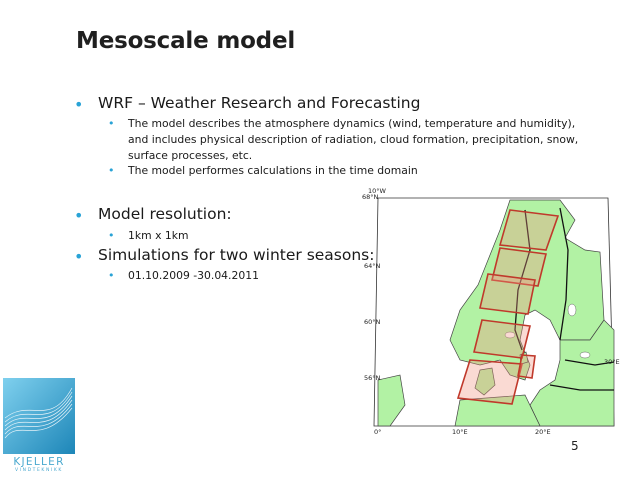  What do you see at coordinates (564, 299) in the screenshot?
I see `country-borders` at bounding box center [564, 299].